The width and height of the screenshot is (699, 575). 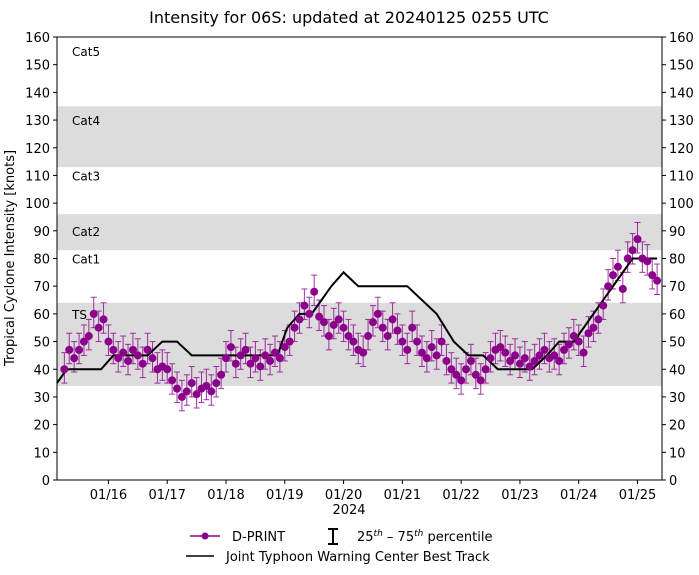 What do you see at coordinates (46, 481) in the screenshot?
I see `y-tick-label-left: 0` at bounding box center [46, 481].